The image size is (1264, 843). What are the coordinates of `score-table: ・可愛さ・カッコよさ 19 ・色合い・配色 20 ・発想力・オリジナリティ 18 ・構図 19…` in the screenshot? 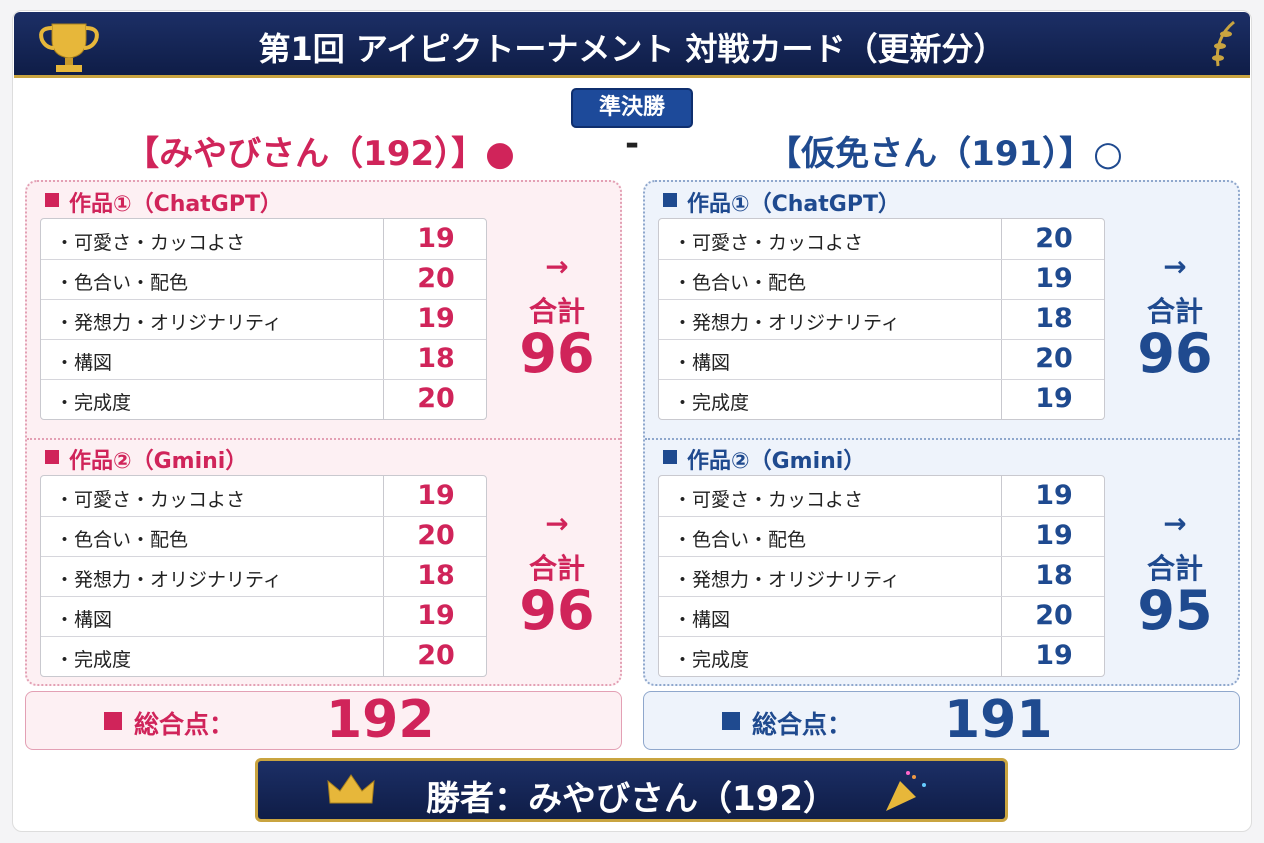 It's located at (263, 576).